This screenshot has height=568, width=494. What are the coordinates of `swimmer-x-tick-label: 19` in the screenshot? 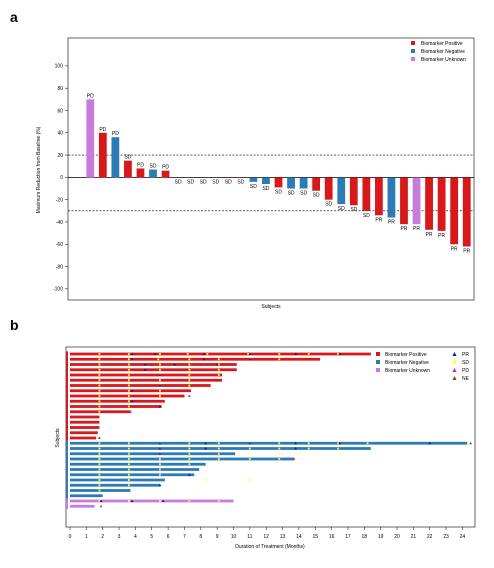 It's located at (381, 537).